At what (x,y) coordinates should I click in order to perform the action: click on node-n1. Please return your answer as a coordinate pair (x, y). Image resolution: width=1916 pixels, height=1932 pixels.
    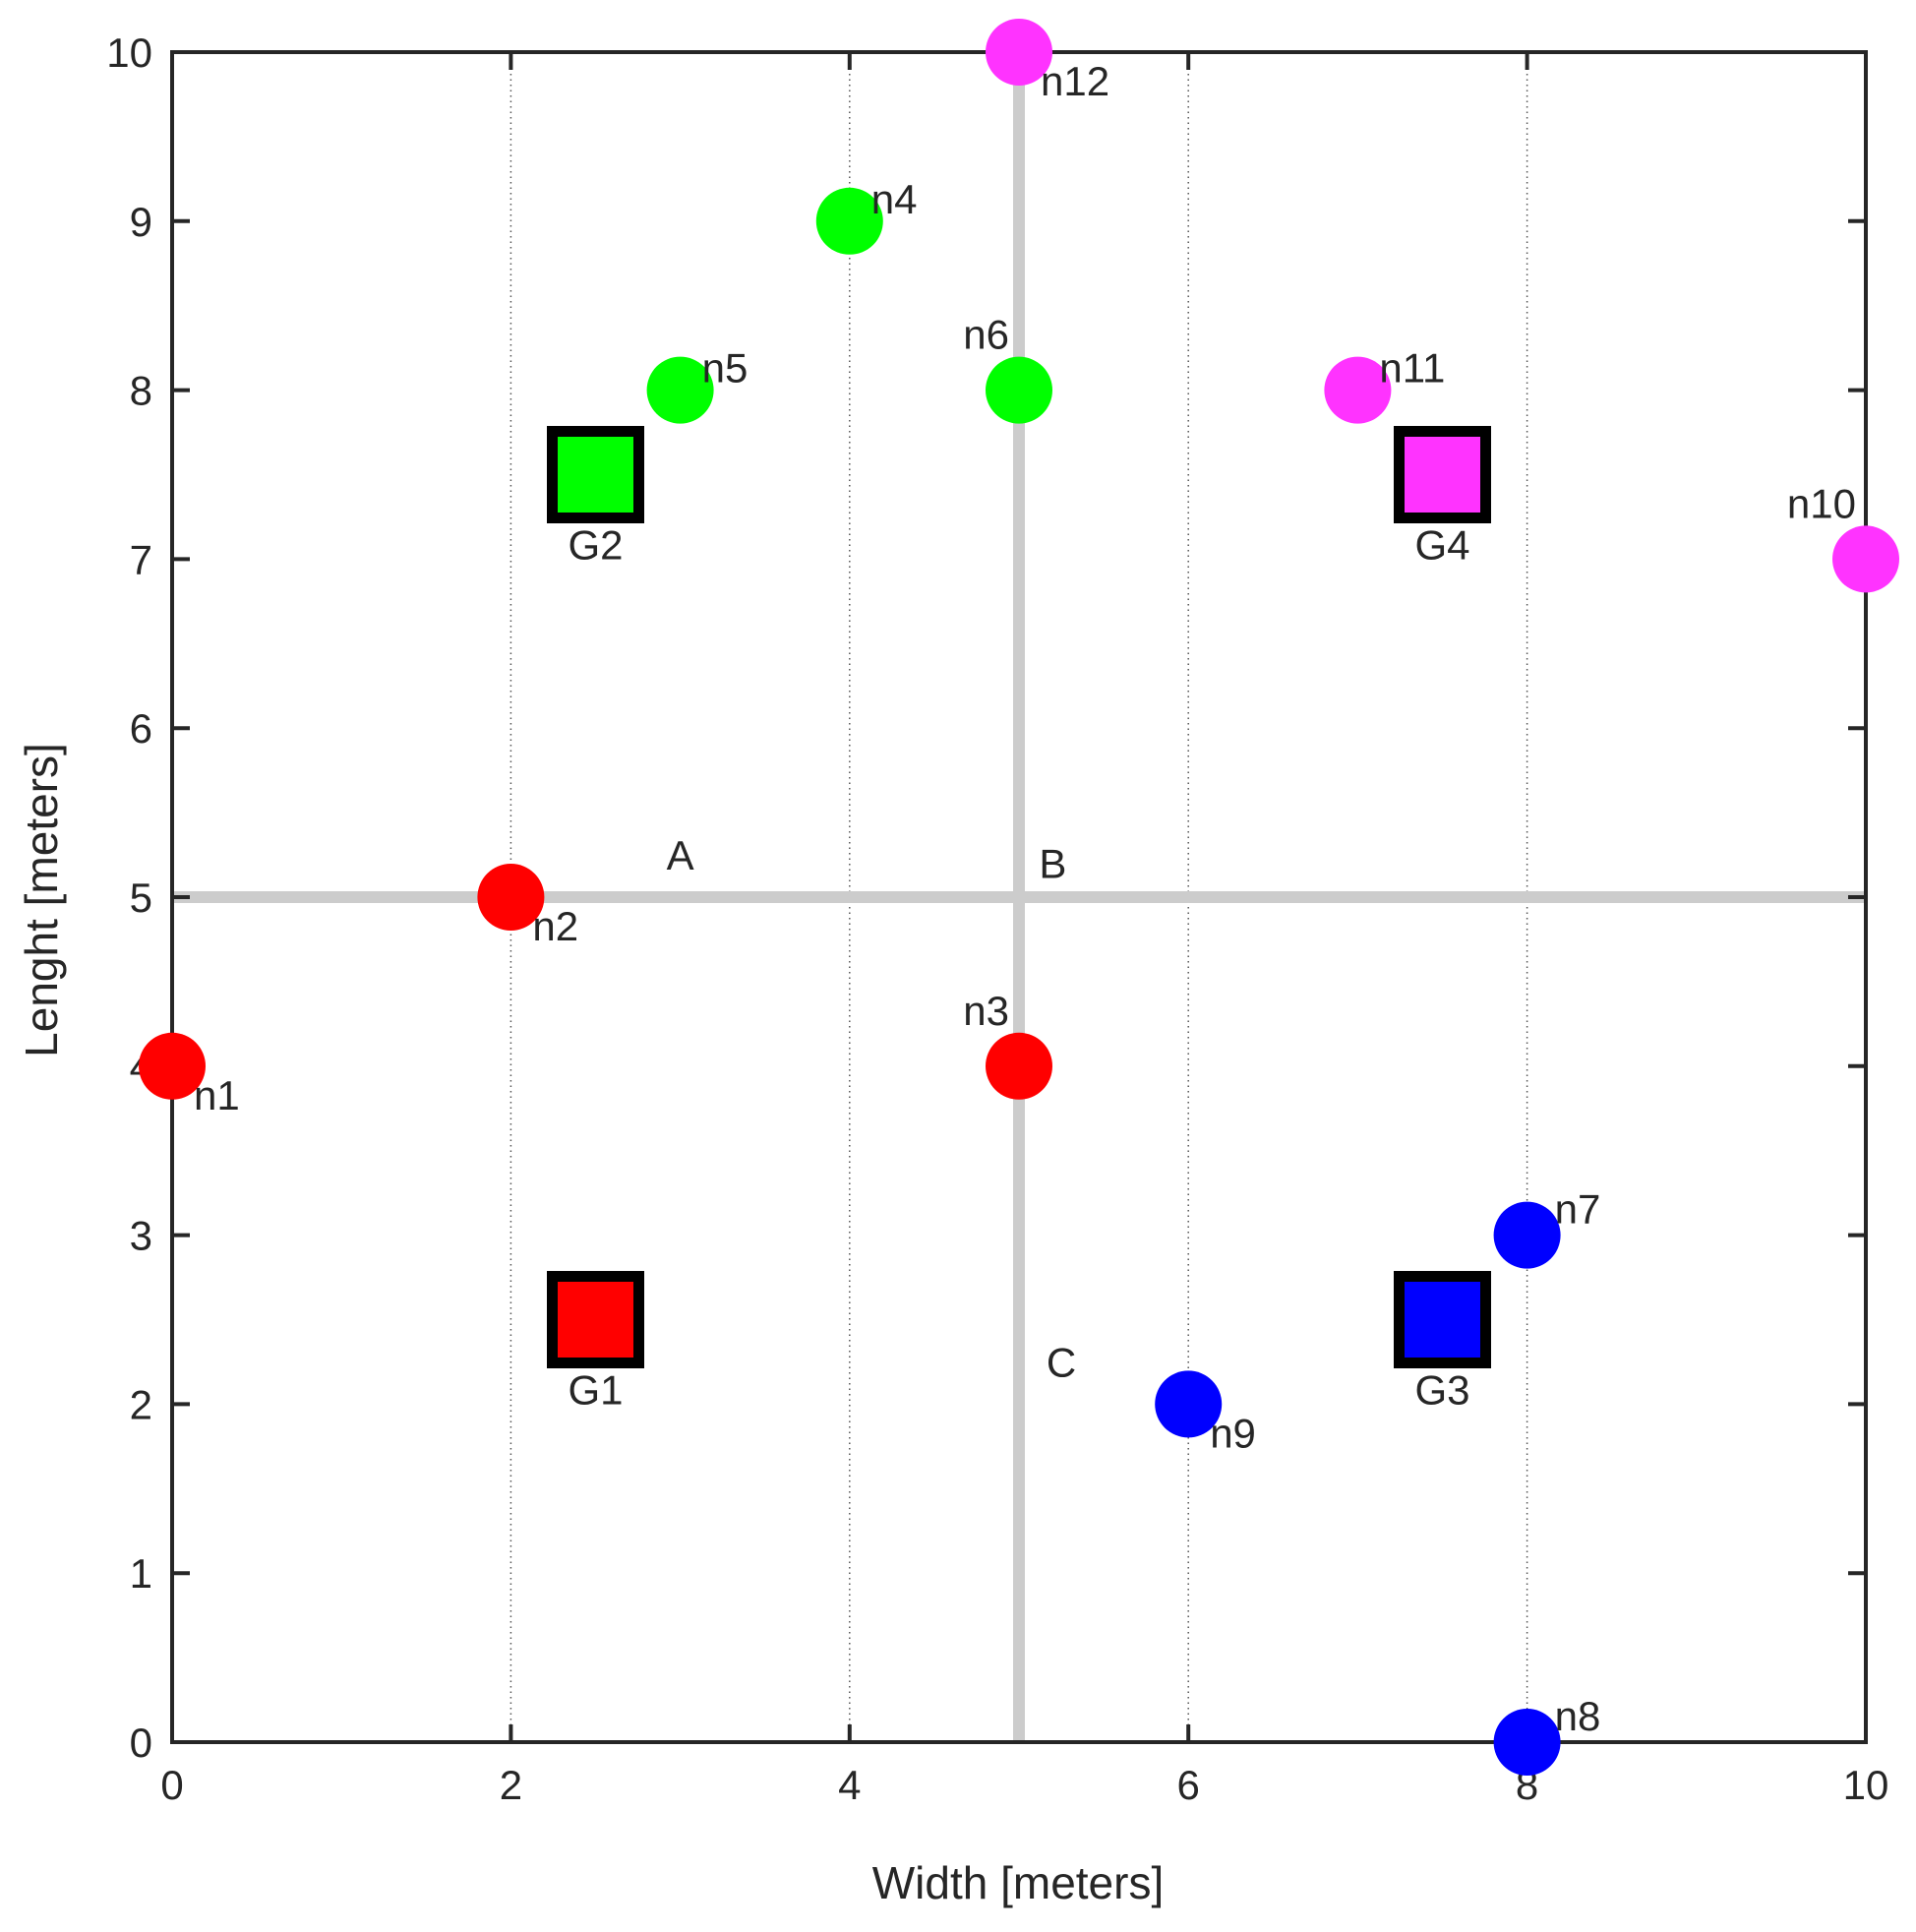
    Looking at the image, I should click on (172, 1066).